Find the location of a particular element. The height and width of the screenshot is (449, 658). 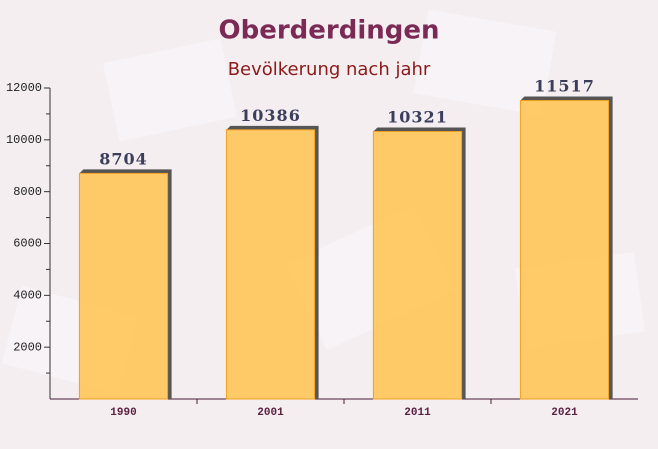

y-tick-label: 4000 is located at coordinates (27, 296).